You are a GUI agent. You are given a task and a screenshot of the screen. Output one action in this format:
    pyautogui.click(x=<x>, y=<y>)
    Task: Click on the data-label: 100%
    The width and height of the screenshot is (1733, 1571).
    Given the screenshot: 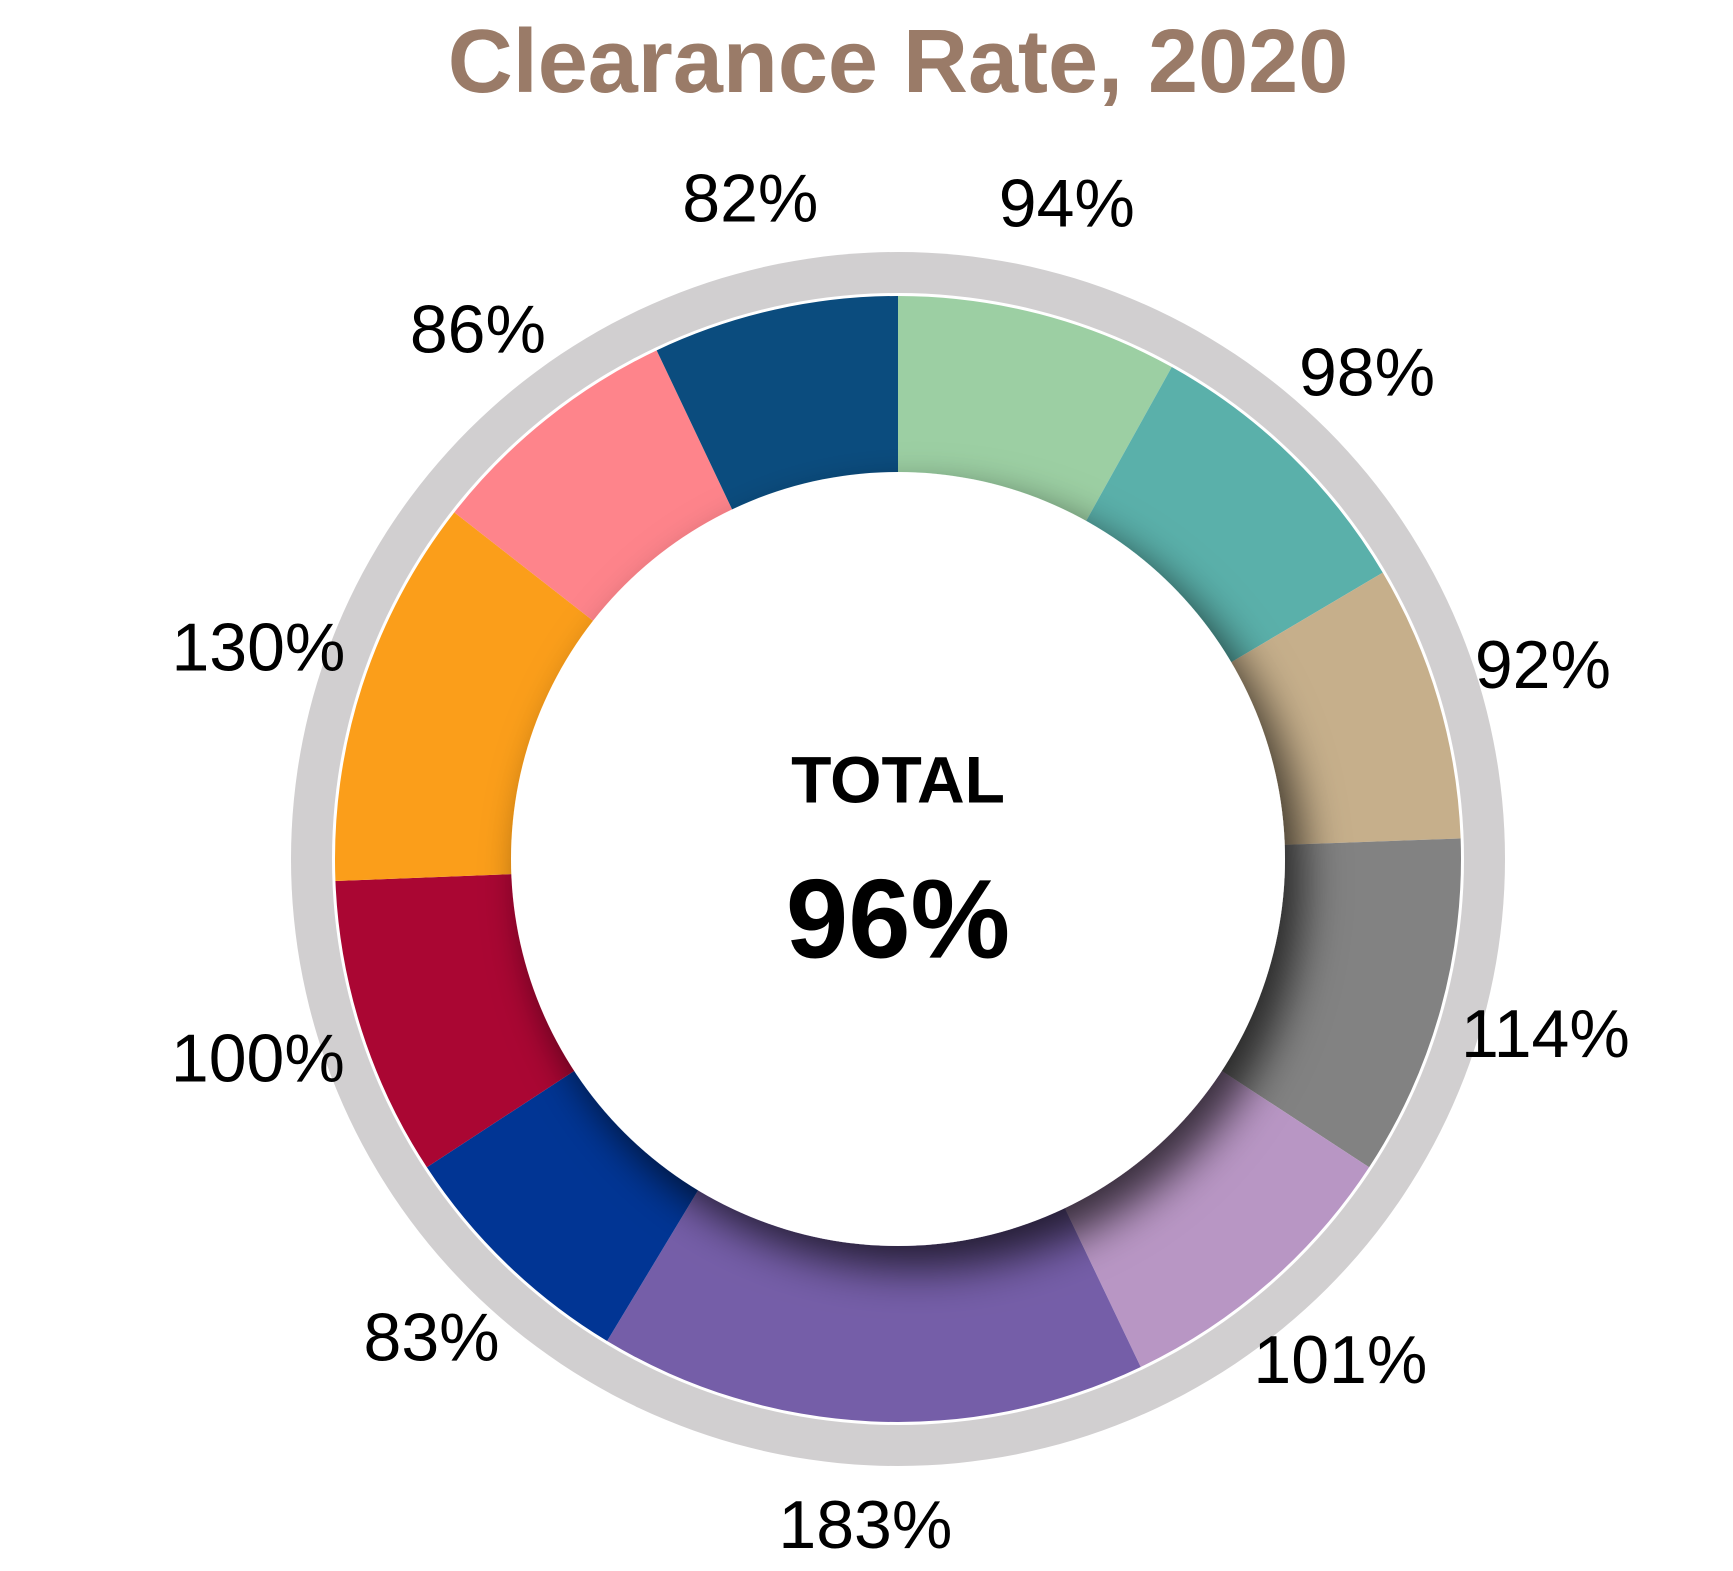 What is the action you would take?
    pyautogui.click(x=258, y=1059)
    